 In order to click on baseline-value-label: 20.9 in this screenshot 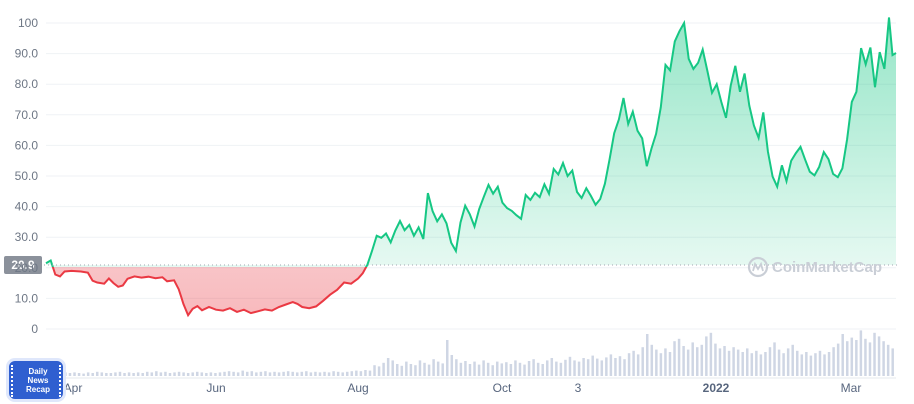, I will do `click(23, 265)`.